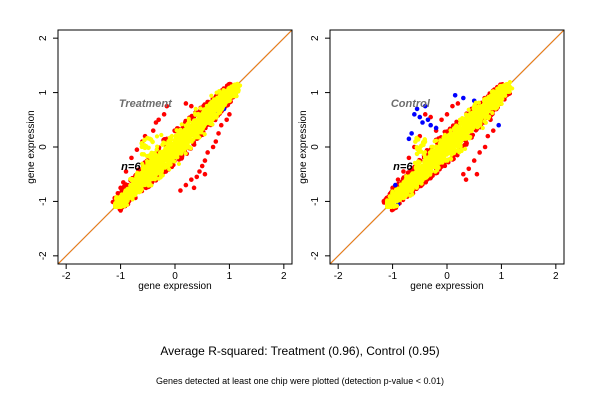 The image size is (600, 400). What do you see at coordinates (411, 104) in the screenshot?
I see `panel-title: Control` at bounding box center [411, 104].